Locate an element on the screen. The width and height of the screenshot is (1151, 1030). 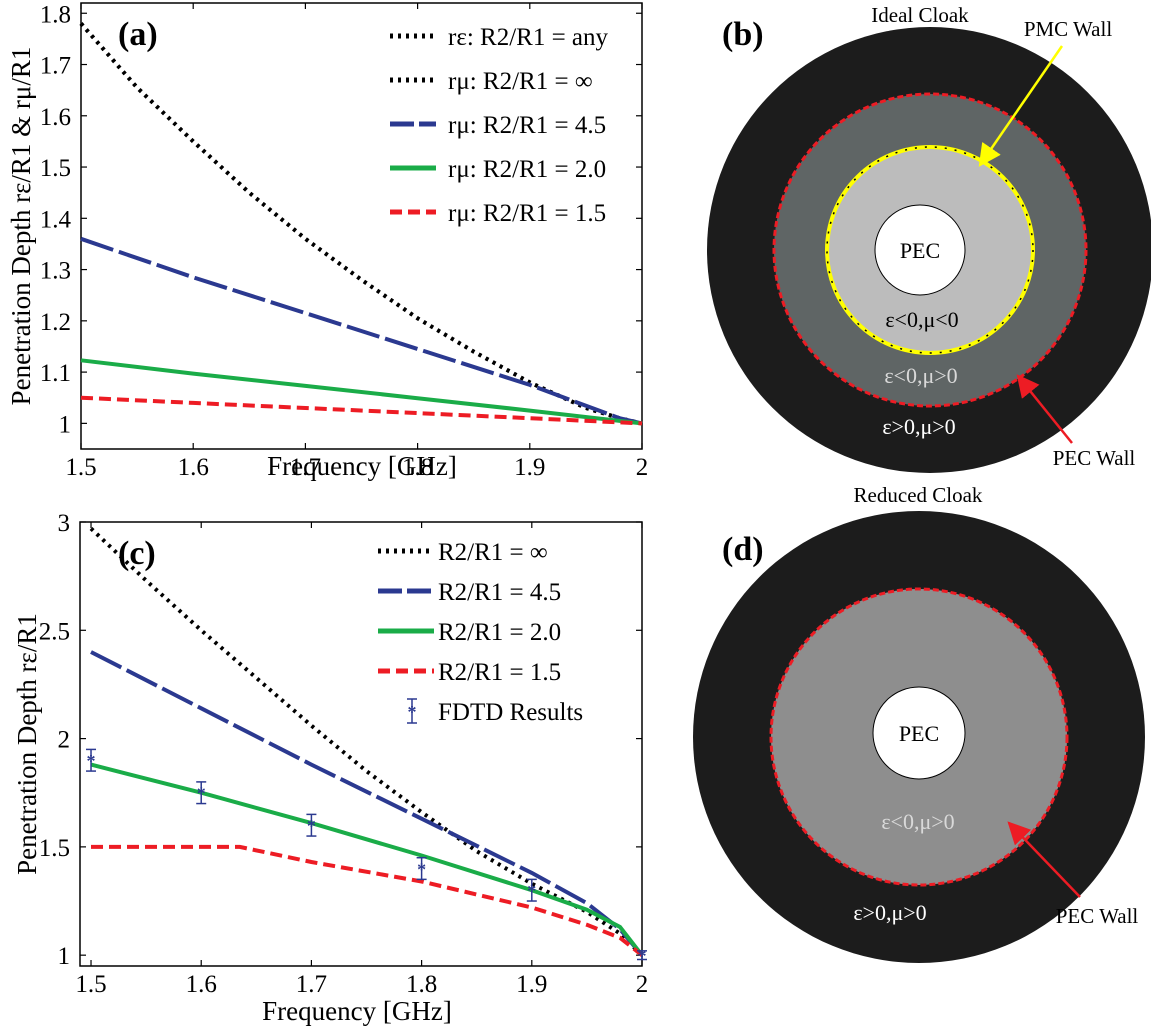
legend-label: rε: R2/R1 = any is located at coordinates (528, 37).